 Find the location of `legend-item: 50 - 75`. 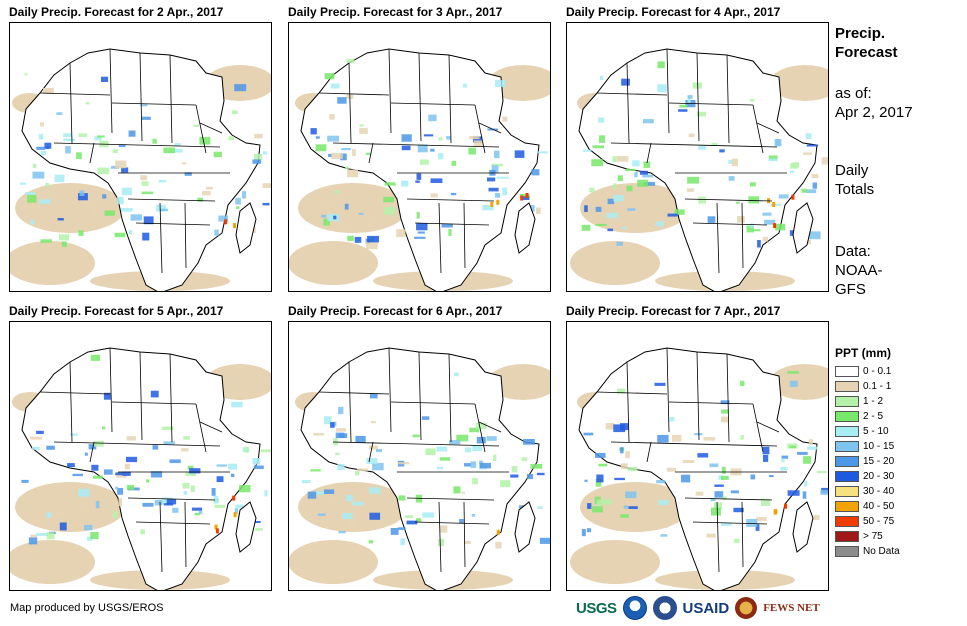

legend-item: 50 - 75 is located at coordinates (867, 521).